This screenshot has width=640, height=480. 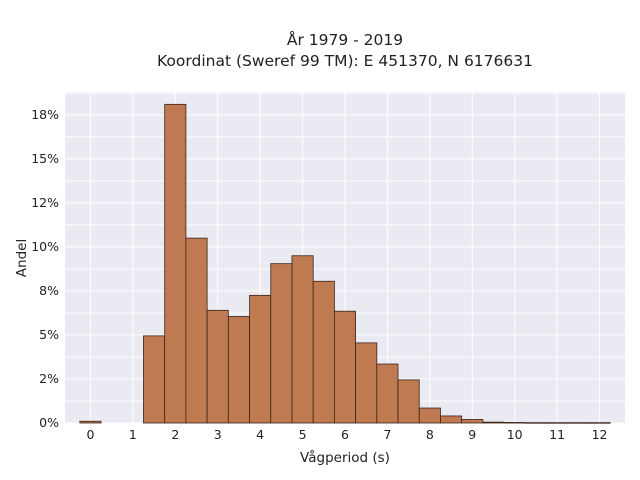 What do you see at coordinates (303, 434) in the screenshot?
I see `x-tick-label: 5` at bounding box center [303, 434].